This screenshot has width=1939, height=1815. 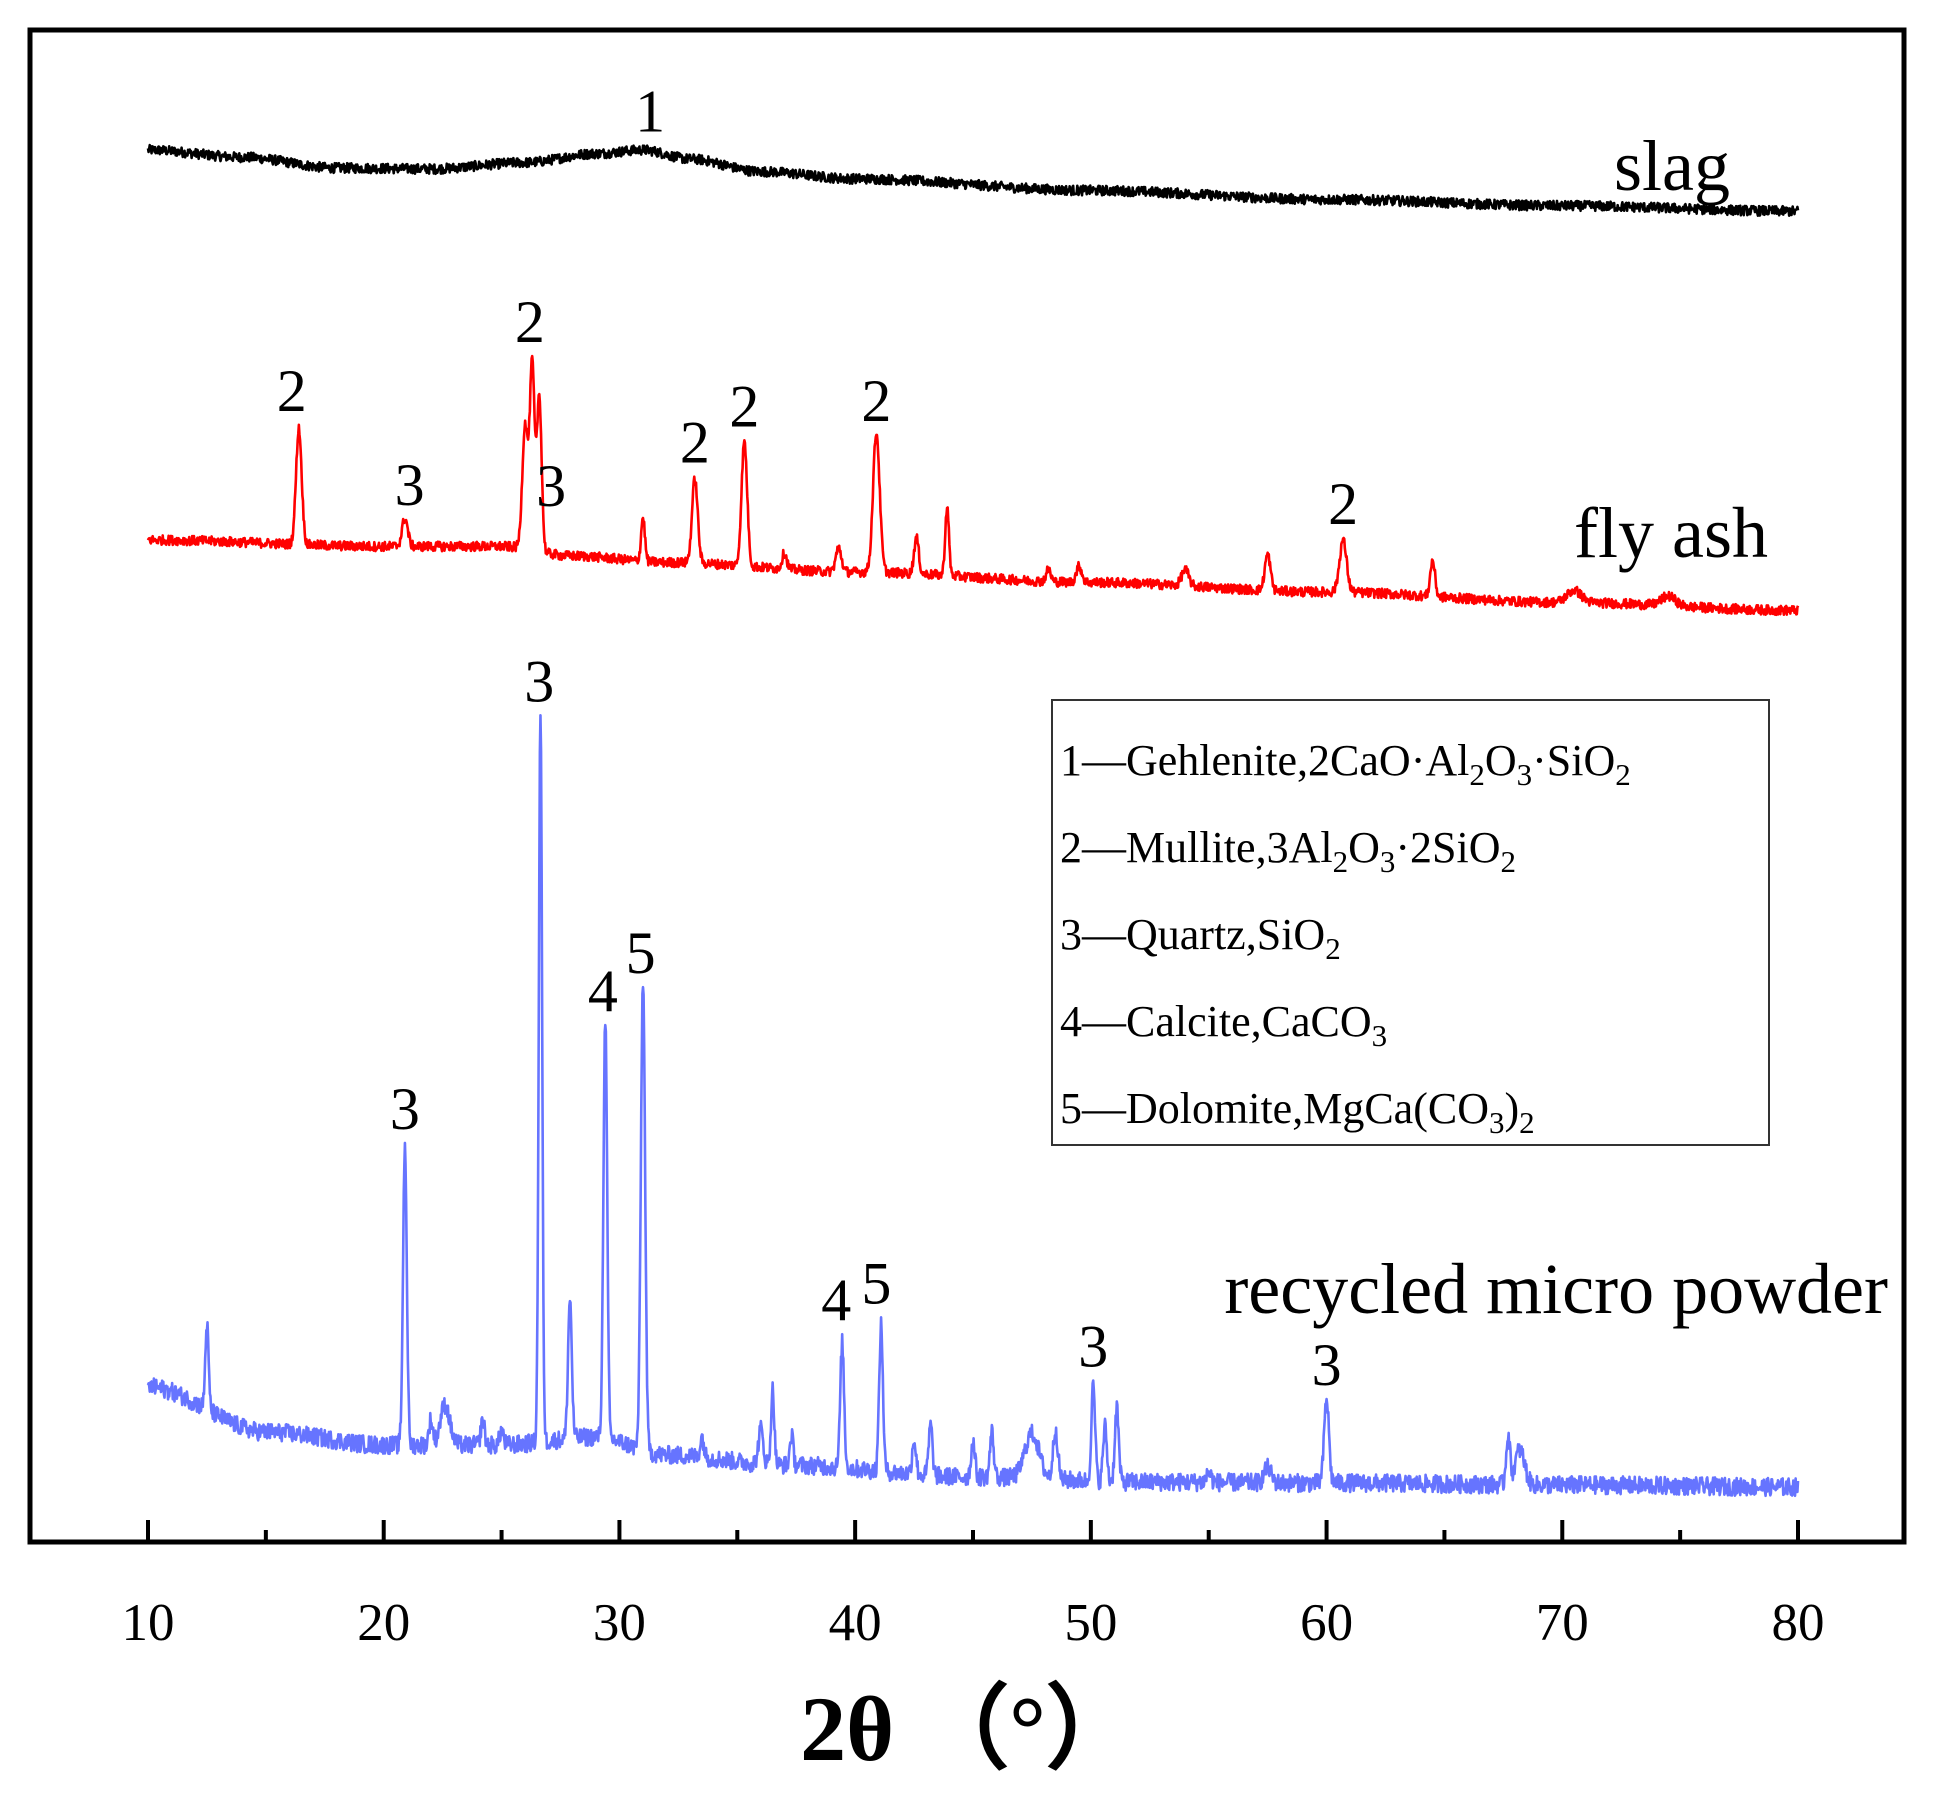 I want to click on legend-entry: 5—Dolomite,MgCa(CO3)2, so click(x=1297, y=1112).